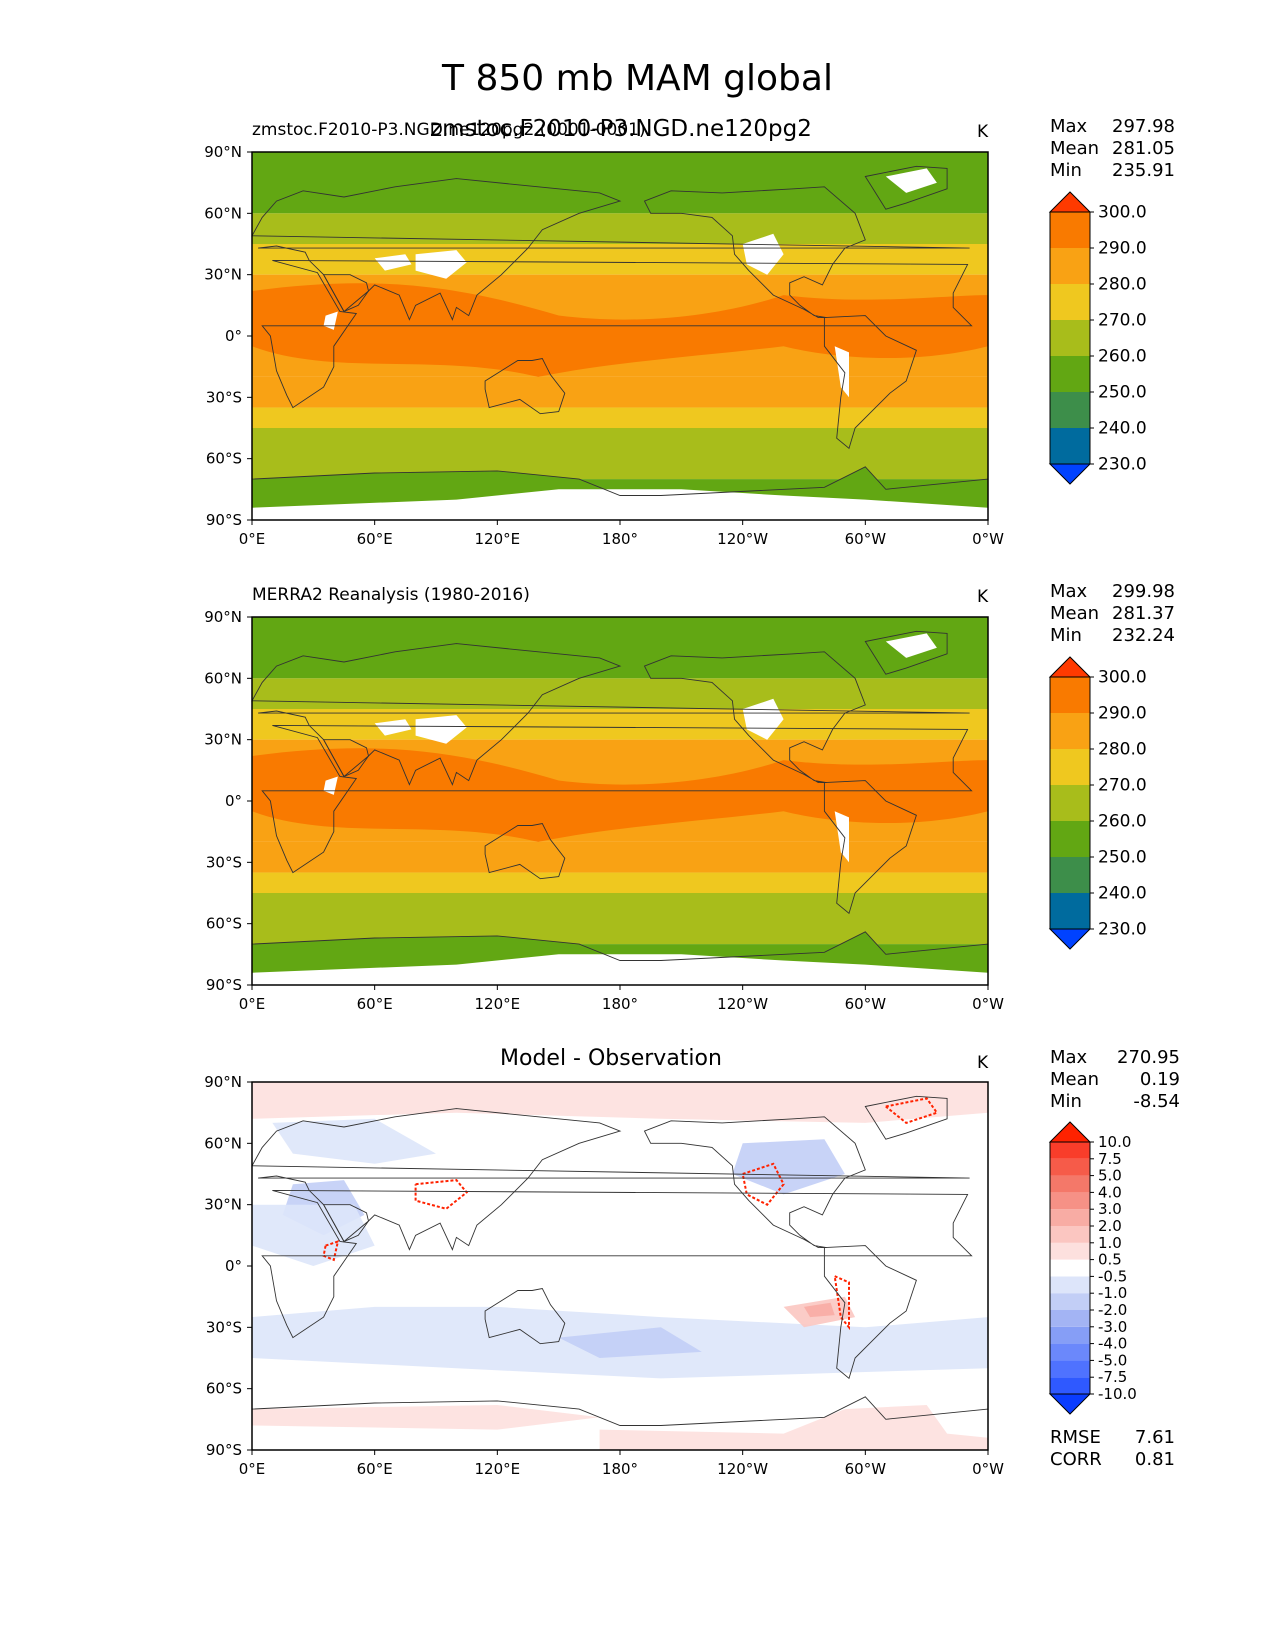  I want to click on panel-3-stats: Max 270.95 Mean 0.19 Min -8.54, so click(1115, 1080).